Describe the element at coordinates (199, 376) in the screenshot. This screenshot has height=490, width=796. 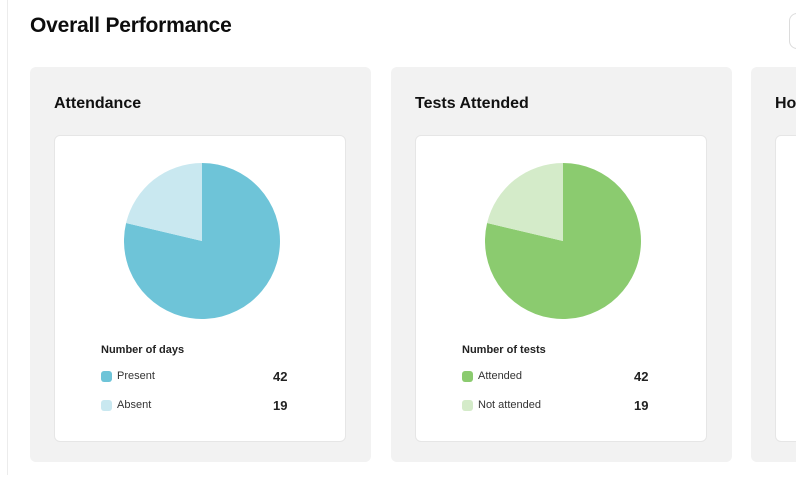
I see `legend-item-present: Present 42` at that location.